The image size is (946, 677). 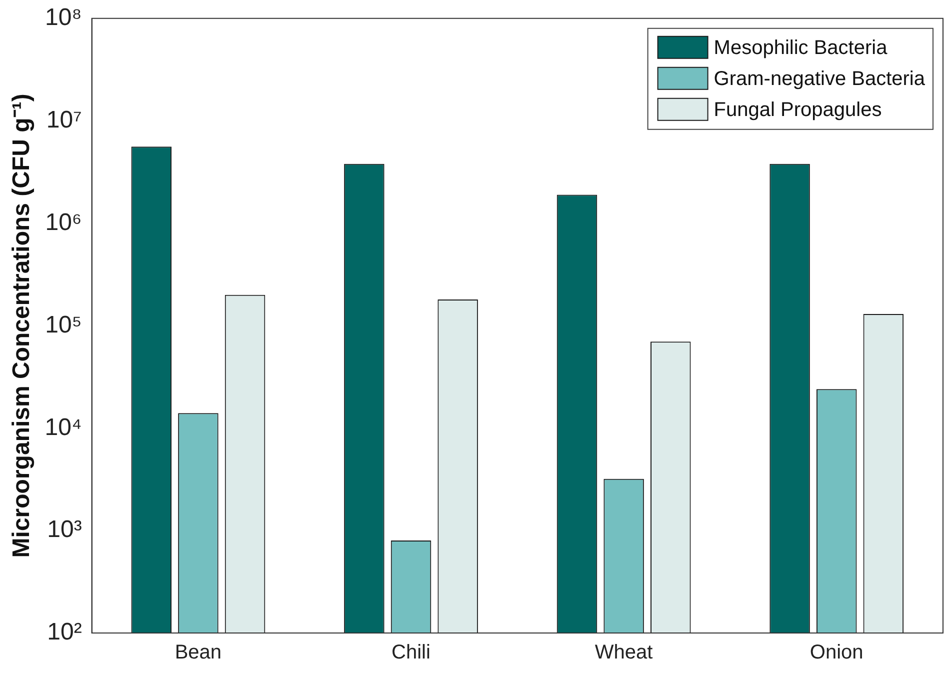 What do you see at coordinates (63, 324) in the screenshot?
I see `y-tick-label: 10⁵` at bounding box center [63, 324].